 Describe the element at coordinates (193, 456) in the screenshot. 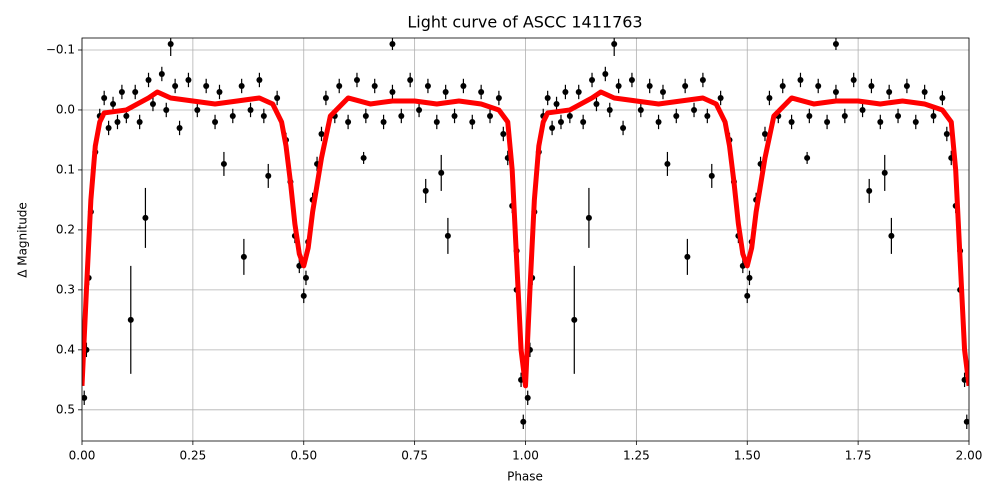

I see `x-tick-label: 0.25` at that location.